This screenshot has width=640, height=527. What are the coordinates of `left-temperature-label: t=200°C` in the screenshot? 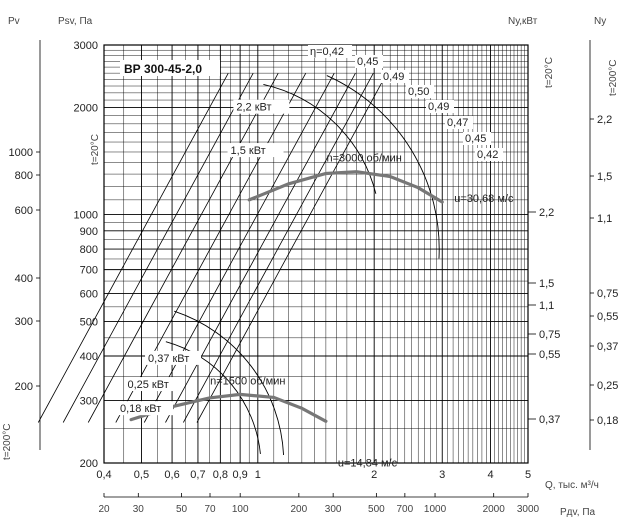 It's located at (7, 441).